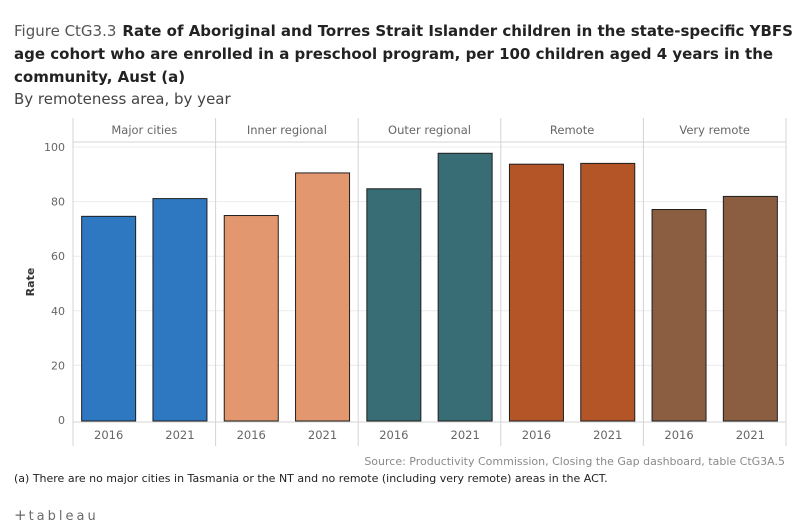 This screenshot has height=526, width=799. What do you see at coordinates (572, 130) in the screenshot?
I see `panel-header-3: Remote` at bounding box center [572, 130].